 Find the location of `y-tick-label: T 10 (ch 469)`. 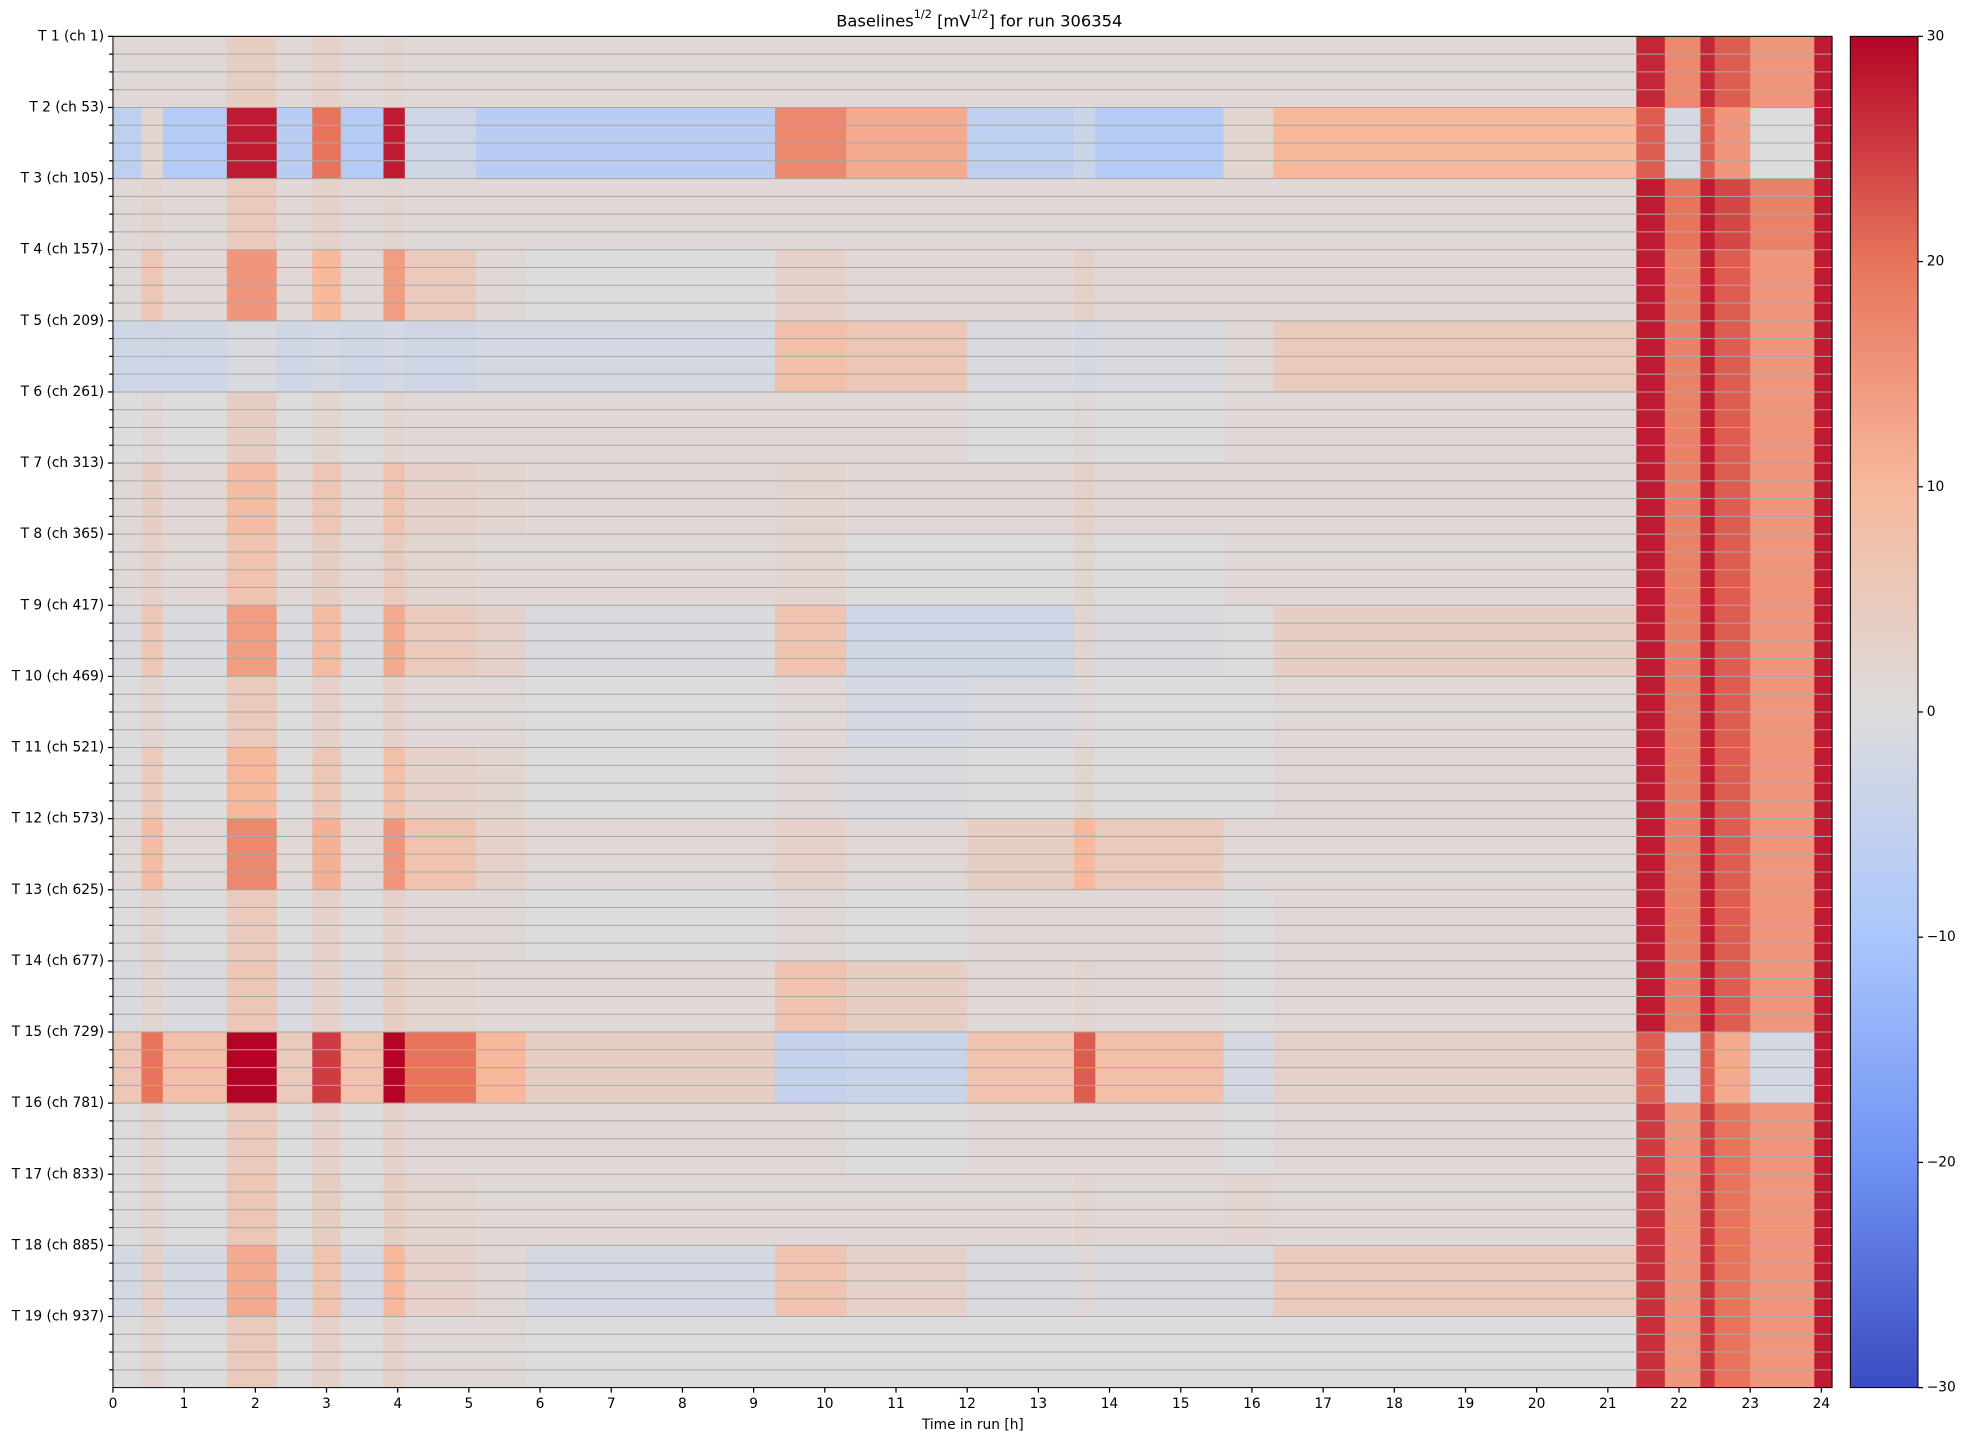

y-tick-label: T 10 (ch 469) is located at coordinates (57, 676).